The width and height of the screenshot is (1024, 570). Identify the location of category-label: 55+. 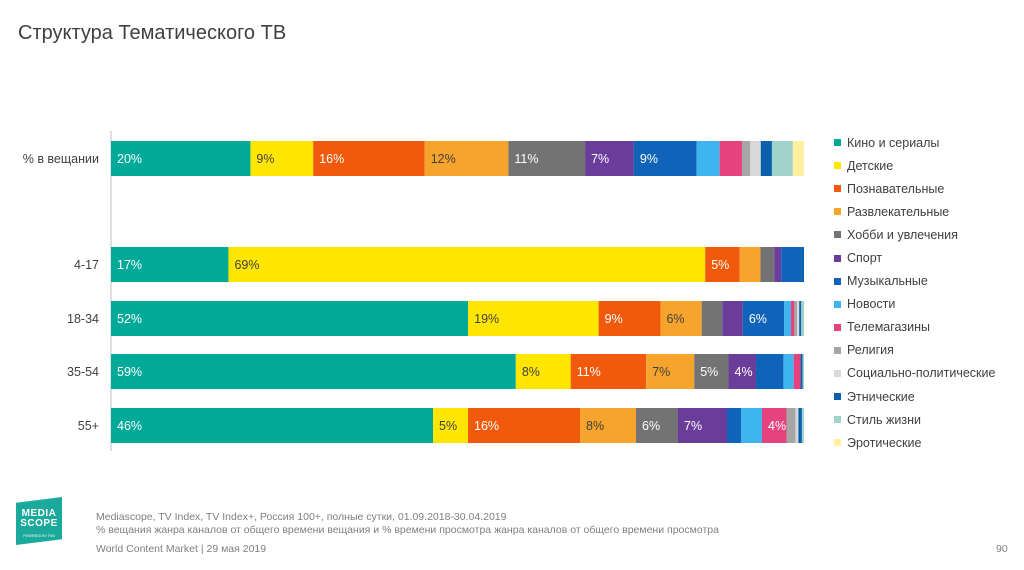
(88, 426).